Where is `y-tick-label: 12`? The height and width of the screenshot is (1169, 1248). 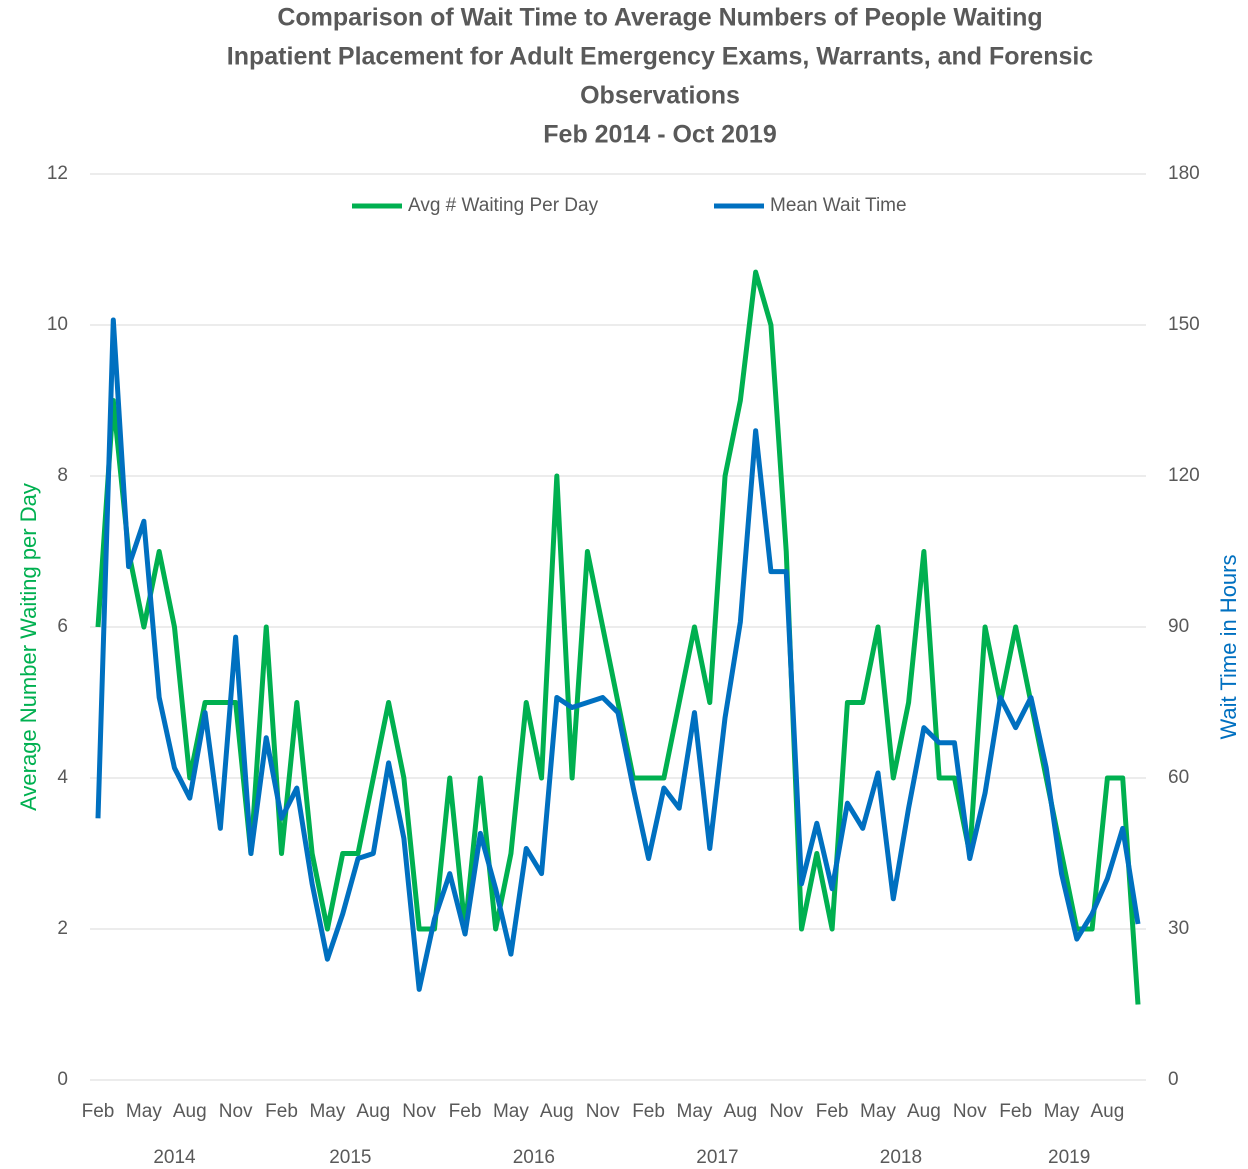 y-tick-label: 12 is located at coordinates (57, 173).